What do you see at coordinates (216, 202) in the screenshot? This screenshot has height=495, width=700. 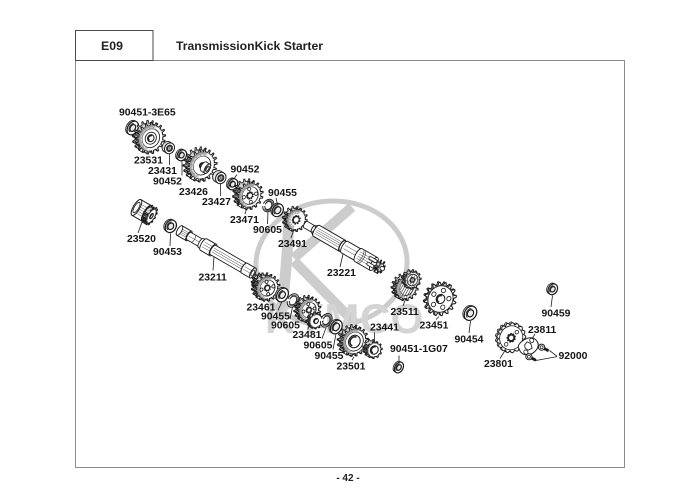 I see `svg-text: 23427` at bounding box center [216, 202].